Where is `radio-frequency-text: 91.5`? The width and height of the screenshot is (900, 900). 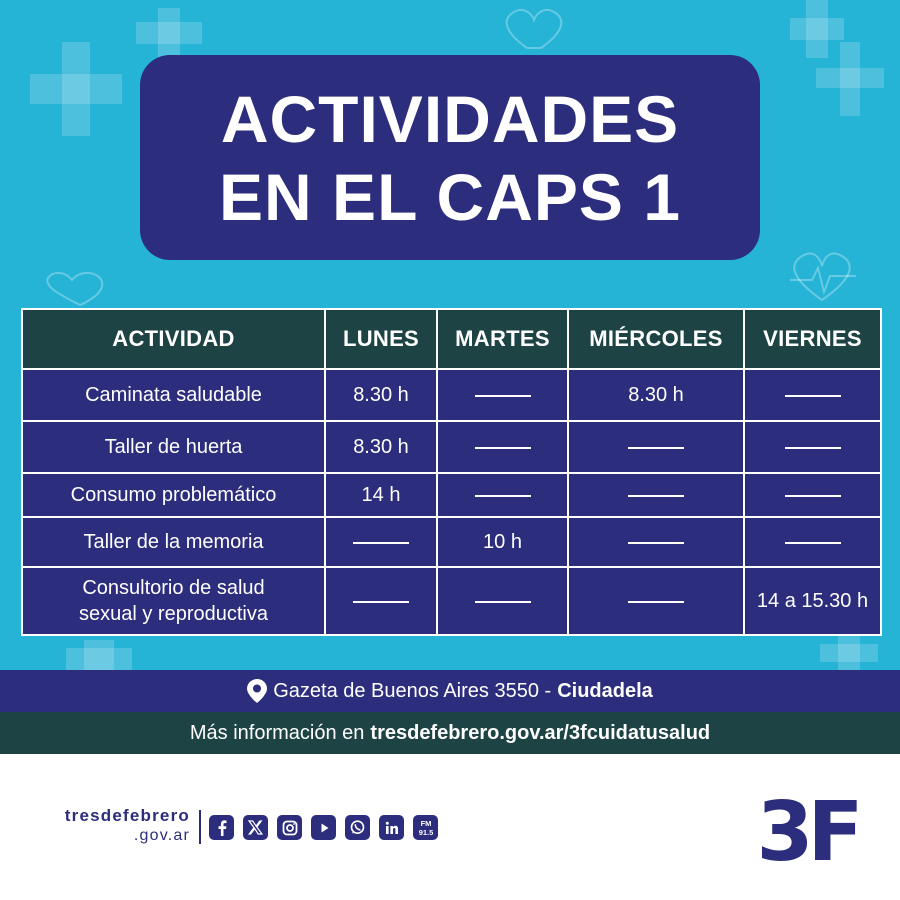
radio-frequency-text: 91.5 is located at coordinates (425, 832).